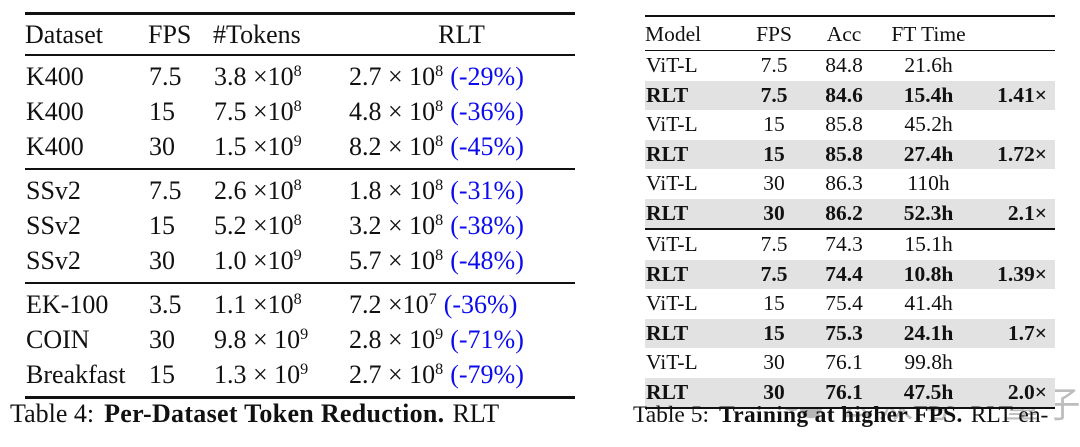  What do you see at coordinates (487, 76) in the screenshot?
I see `reduction-percent: (-29%)` at bounding box center [487, 76].